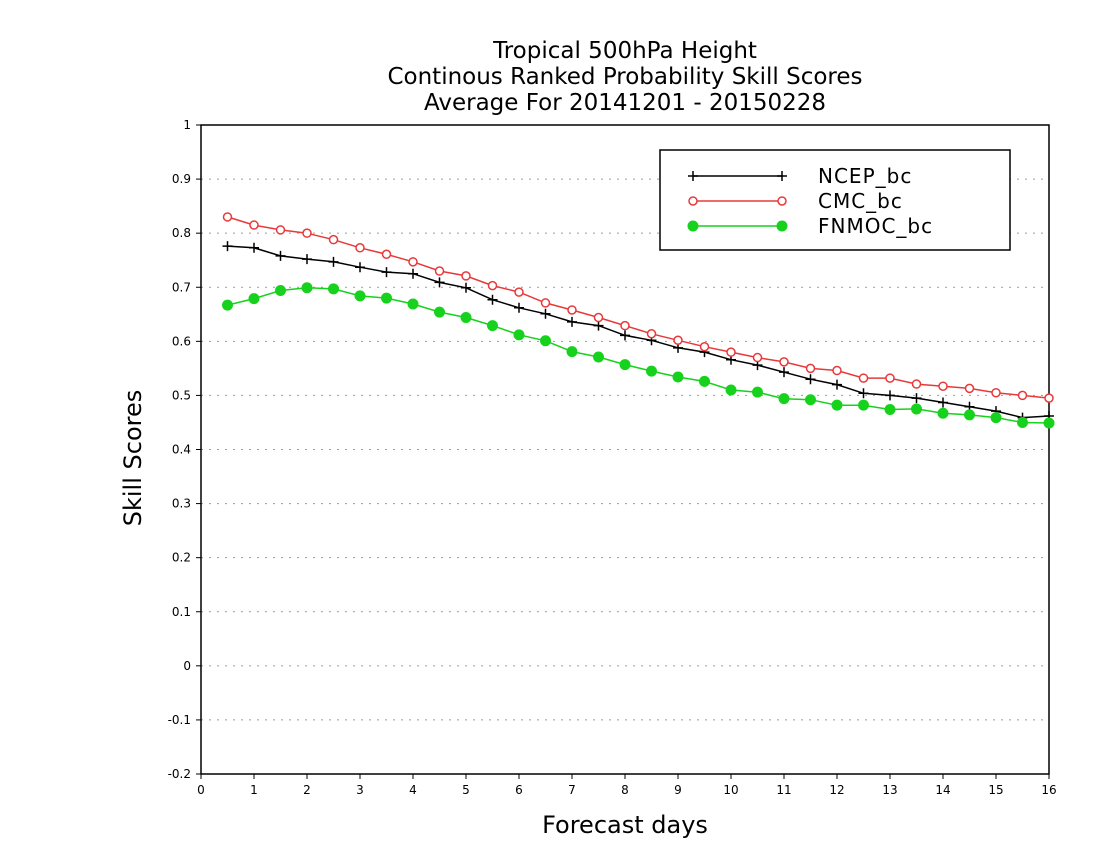 The height and width of the screenshot is (850, 1100). Describe the element at coordinates (625, 790) in the screenshot. I see `x-tick-label: 8` at that location.